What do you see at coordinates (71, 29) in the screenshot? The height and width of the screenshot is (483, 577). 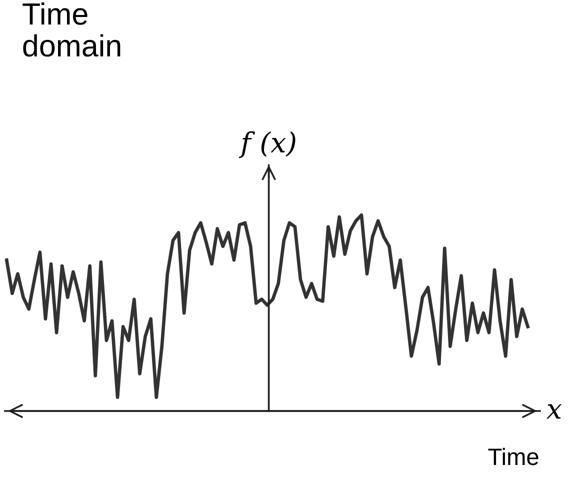 I see `chart-title: Time domain` at bounding box center [71, 29].